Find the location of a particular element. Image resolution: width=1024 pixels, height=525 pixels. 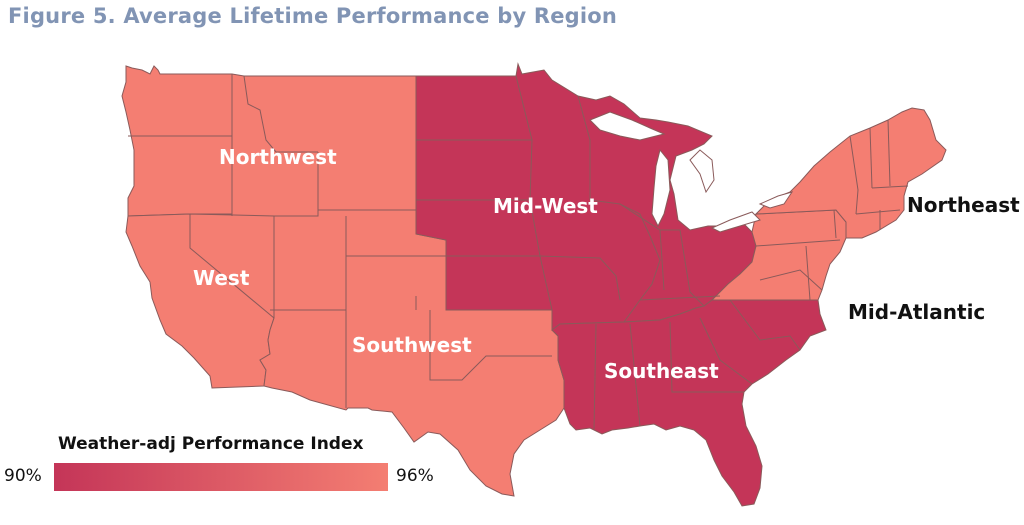

region-label-northwest: Northwest is located at coordinates (278, 157).